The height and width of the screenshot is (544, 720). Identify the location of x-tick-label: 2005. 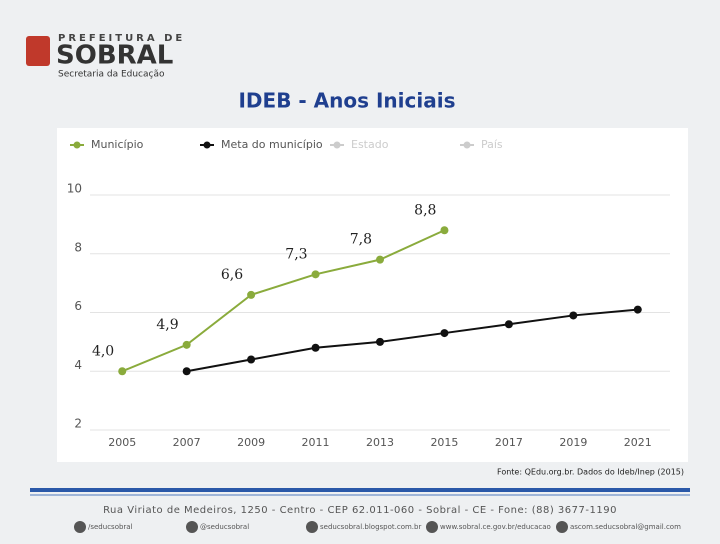
(122, 442).